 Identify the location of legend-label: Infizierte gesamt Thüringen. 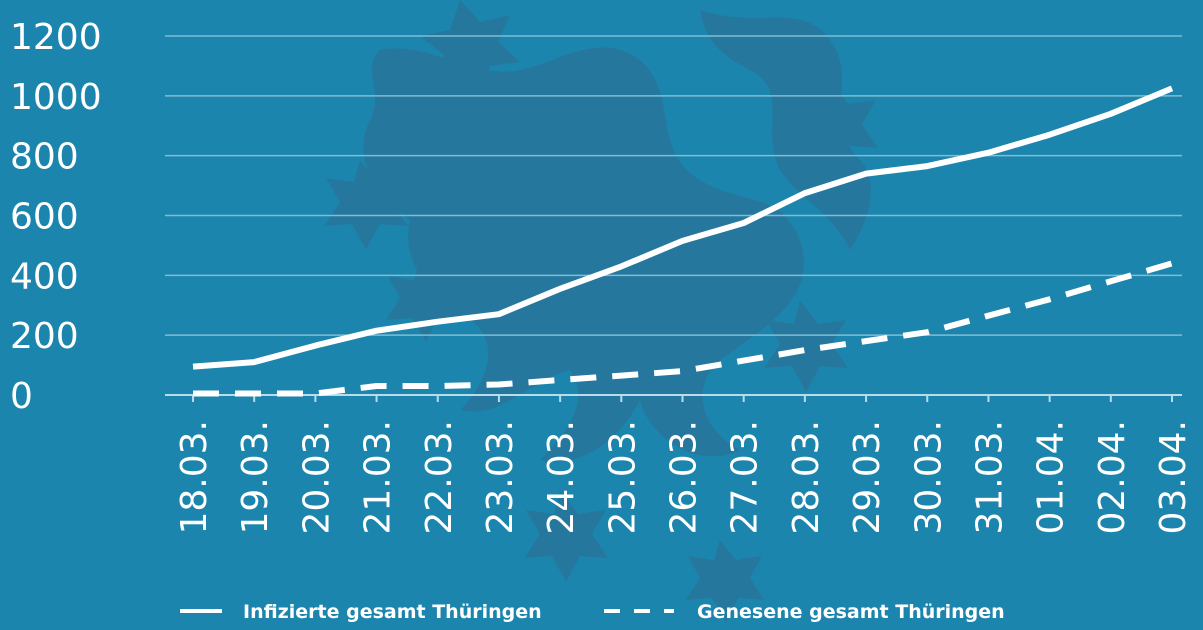
(392, 612).